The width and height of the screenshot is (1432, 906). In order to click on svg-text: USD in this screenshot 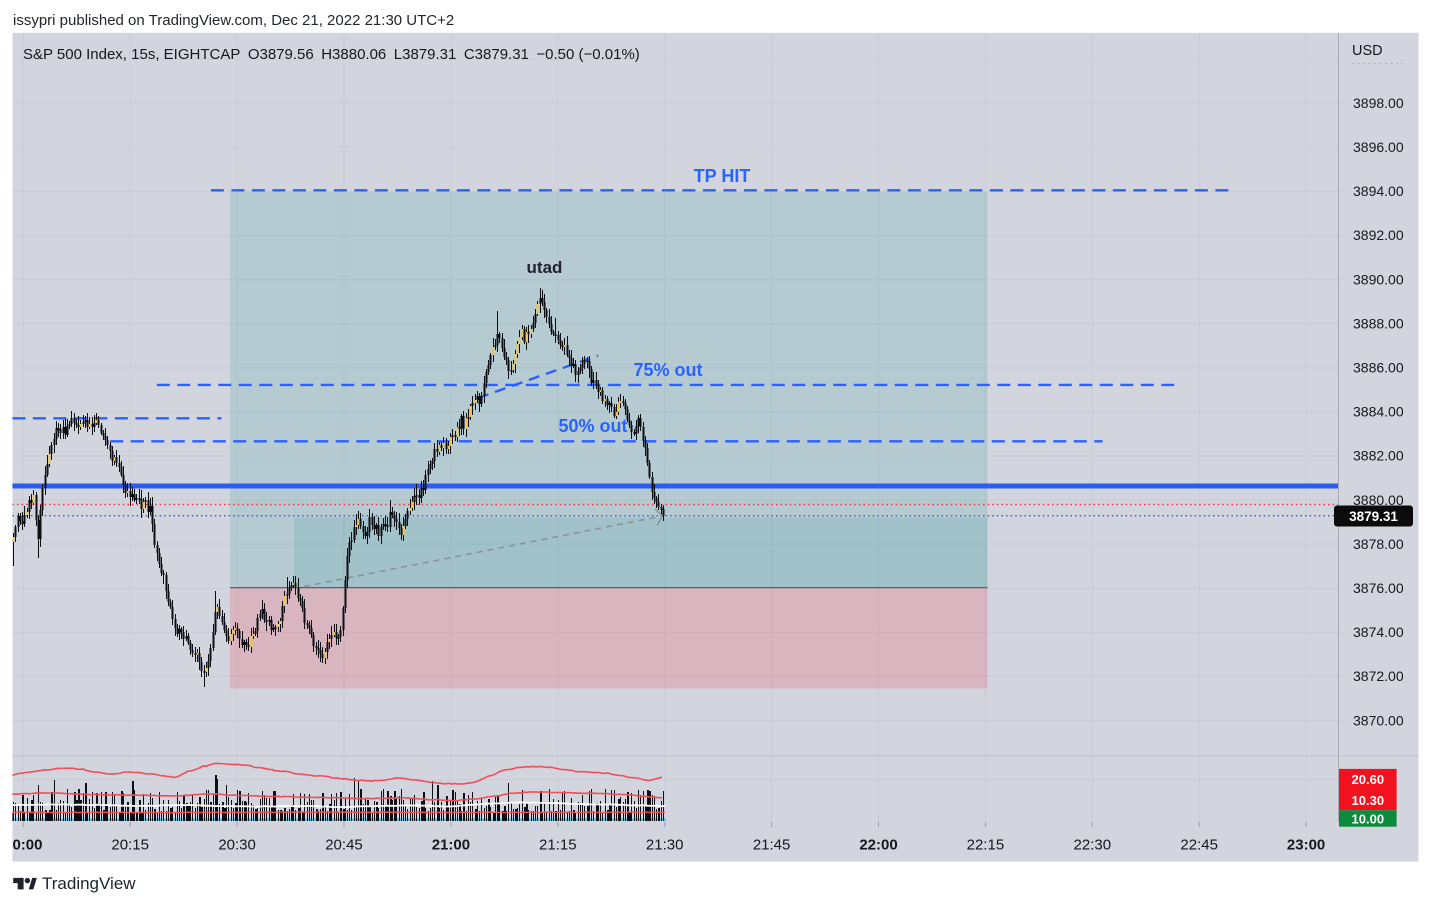, I will do `click(1367, 51)`.